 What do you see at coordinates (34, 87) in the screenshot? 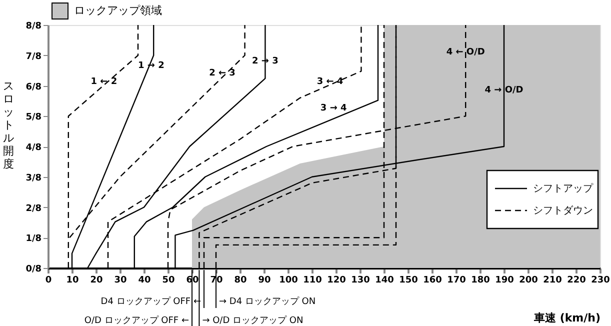
I see `y-tick-label: 6/8` at bounding box center [34, 87].